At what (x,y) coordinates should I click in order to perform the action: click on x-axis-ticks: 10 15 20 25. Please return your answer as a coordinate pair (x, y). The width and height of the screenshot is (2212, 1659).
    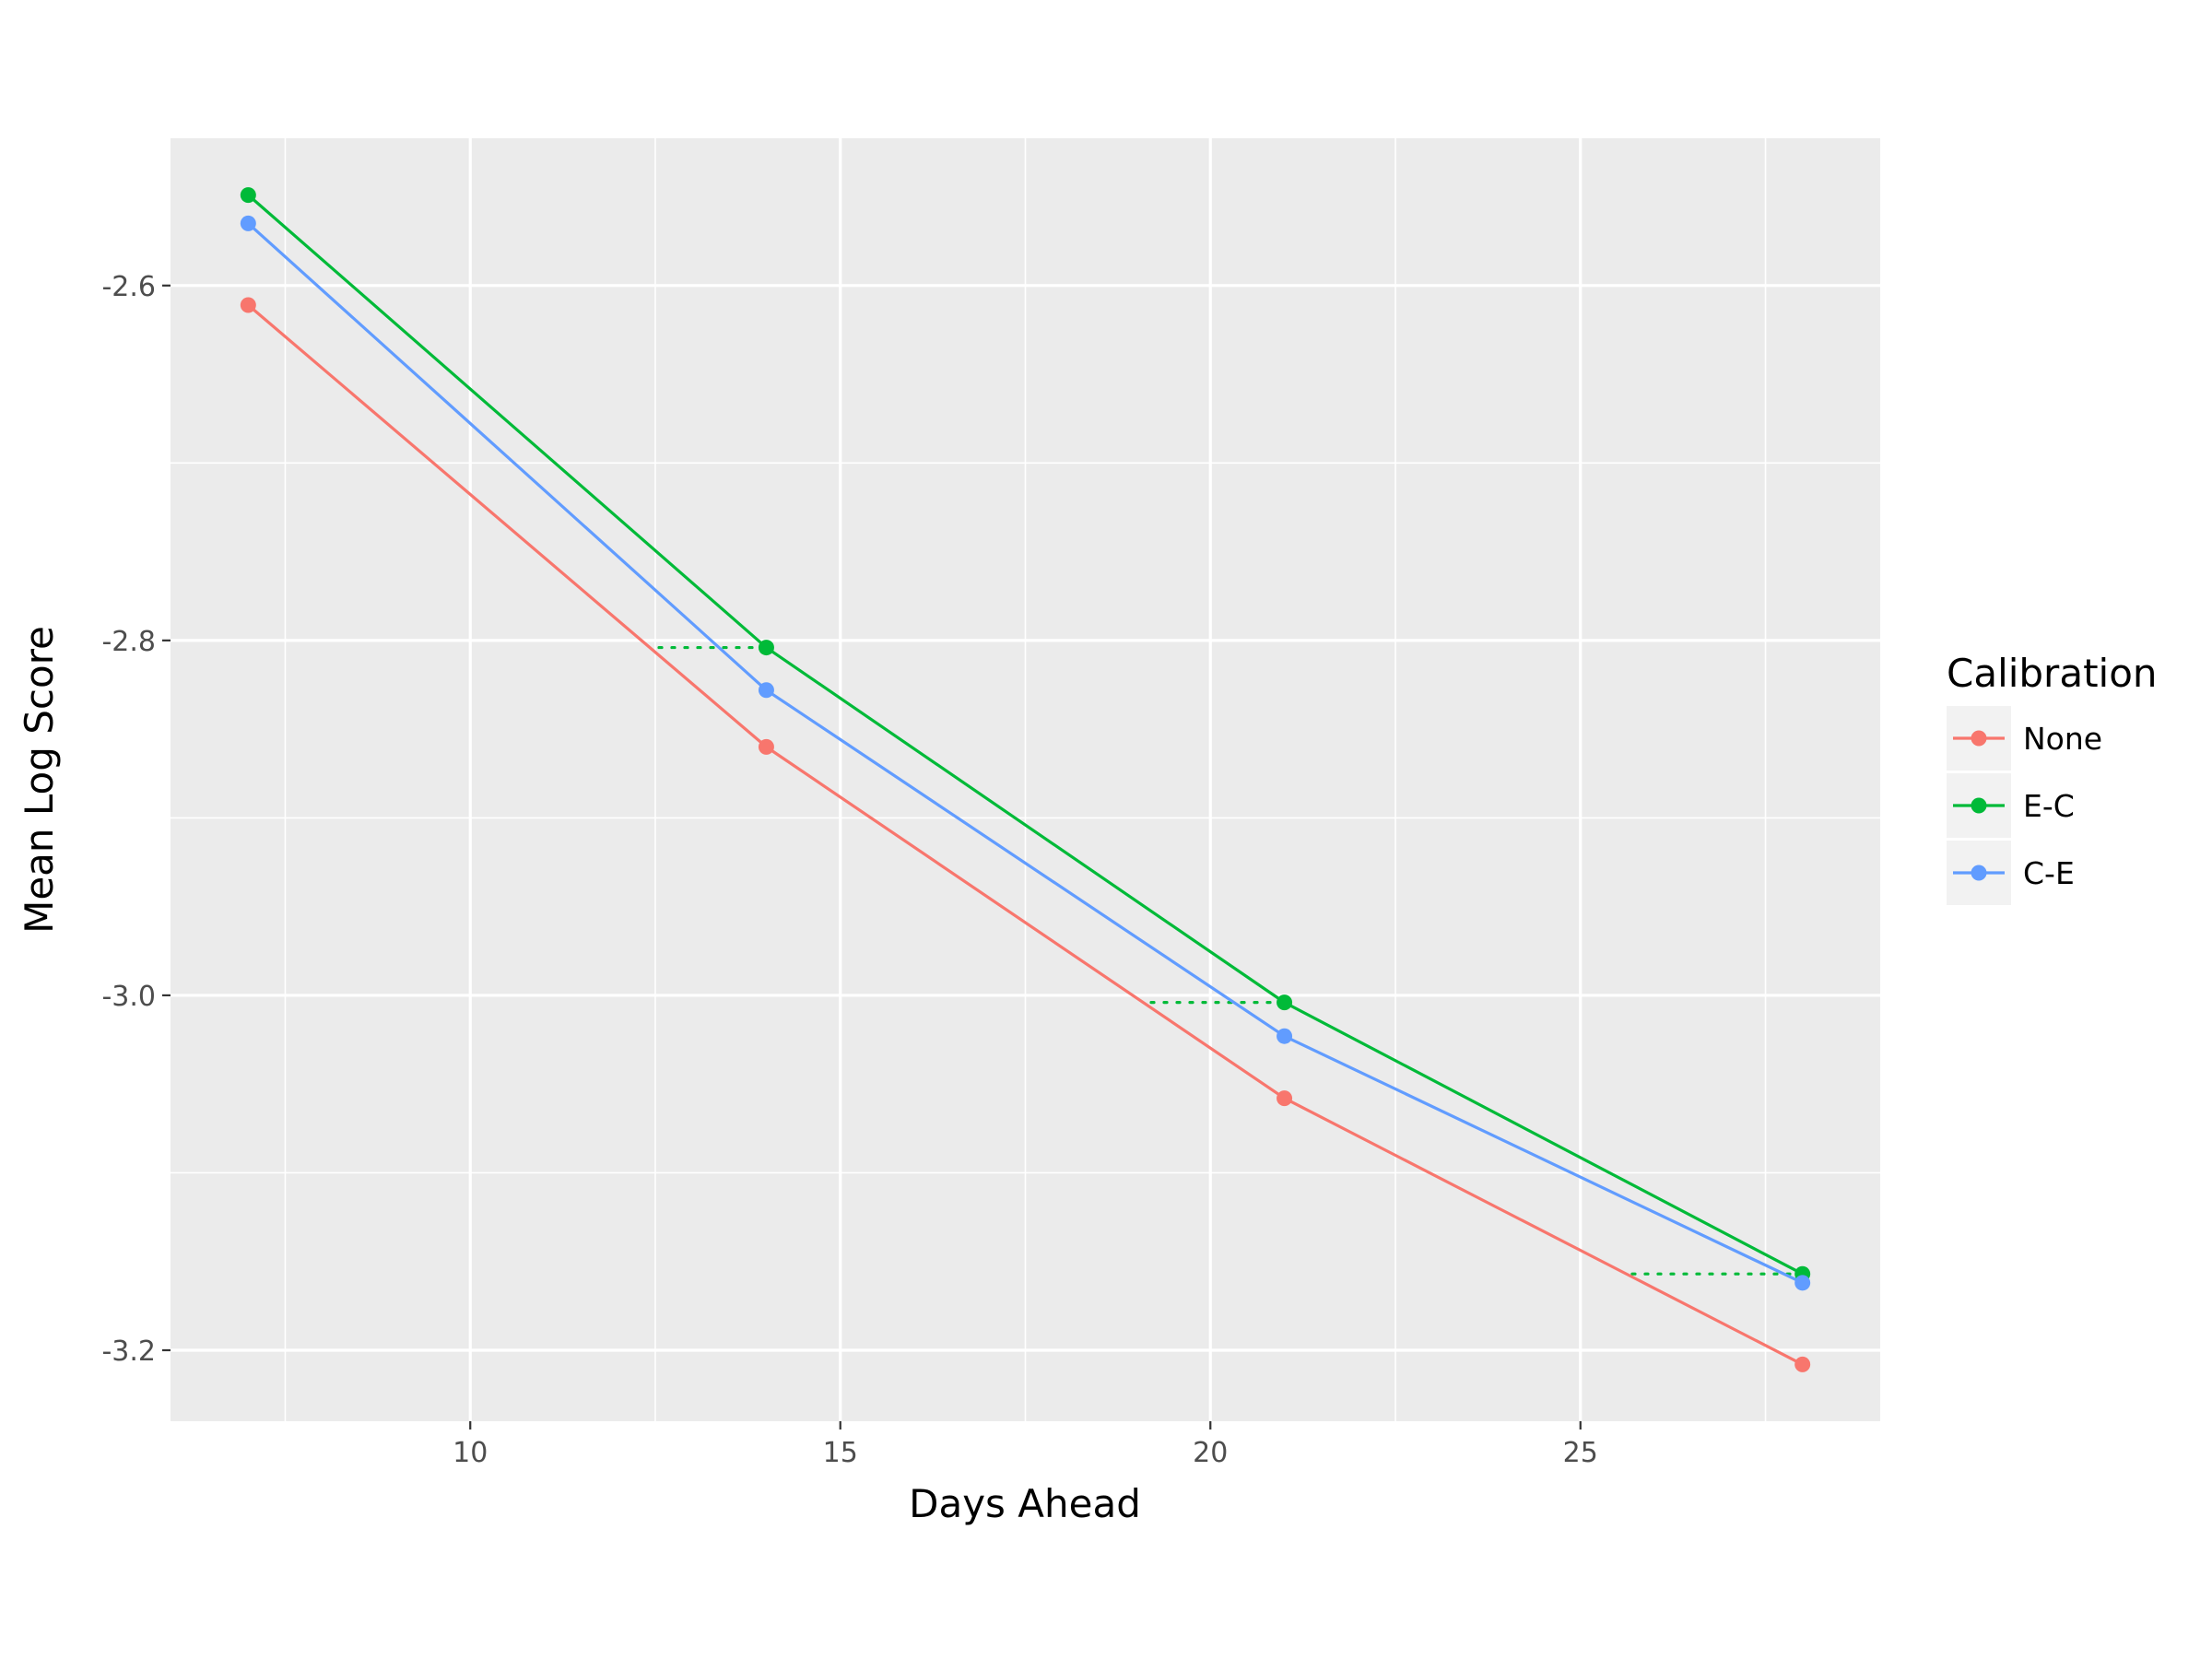
    Looking at the image, I should click on (1025, 1445).